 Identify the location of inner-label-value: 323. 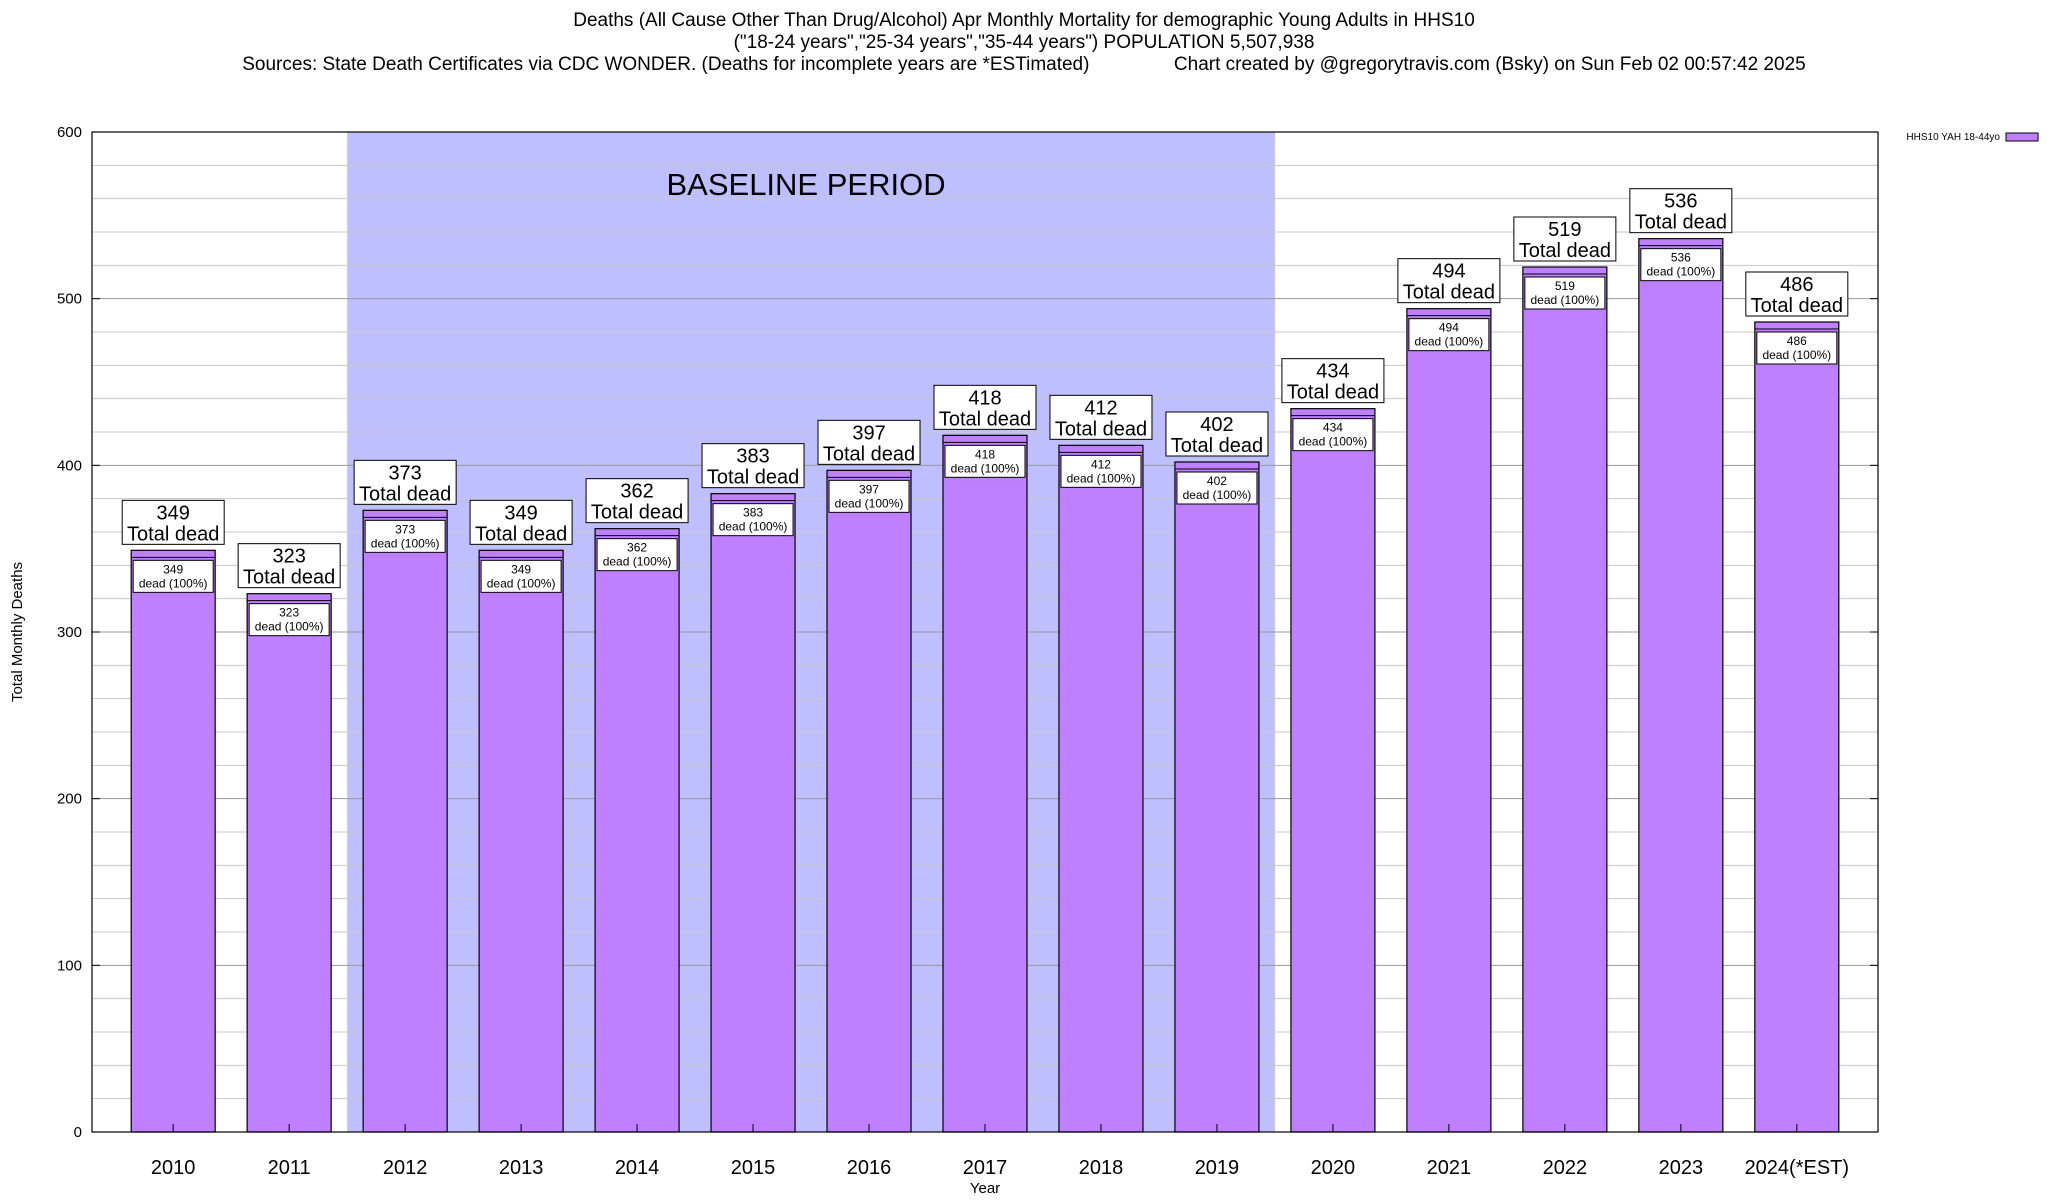
(289, 613).